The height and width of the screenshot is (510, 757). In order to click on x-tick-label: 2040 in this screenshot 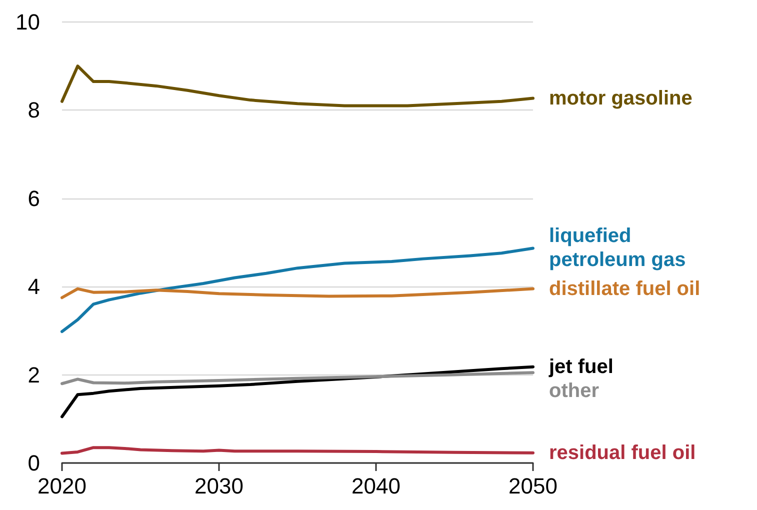, I will do `click(376, 486)`.